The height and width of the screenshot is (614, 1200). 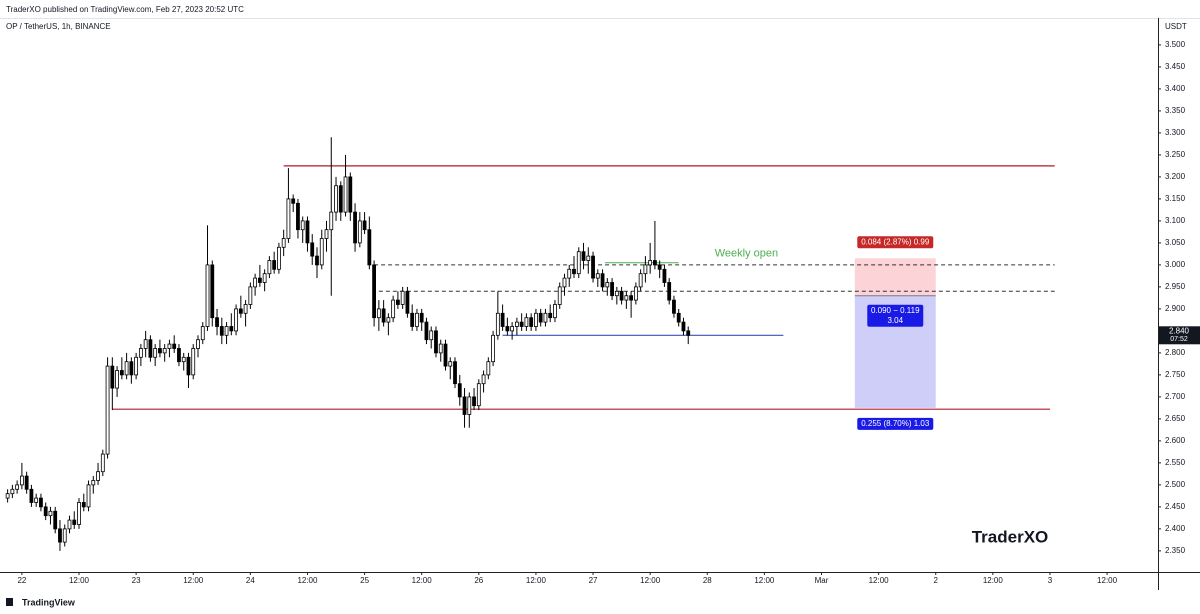 What do you see at coordinates (58, 26) in the screenshot?
I see `symbol-title: OP / TetherUS, 1h, BINANCE` at bounding box center [58, 26].